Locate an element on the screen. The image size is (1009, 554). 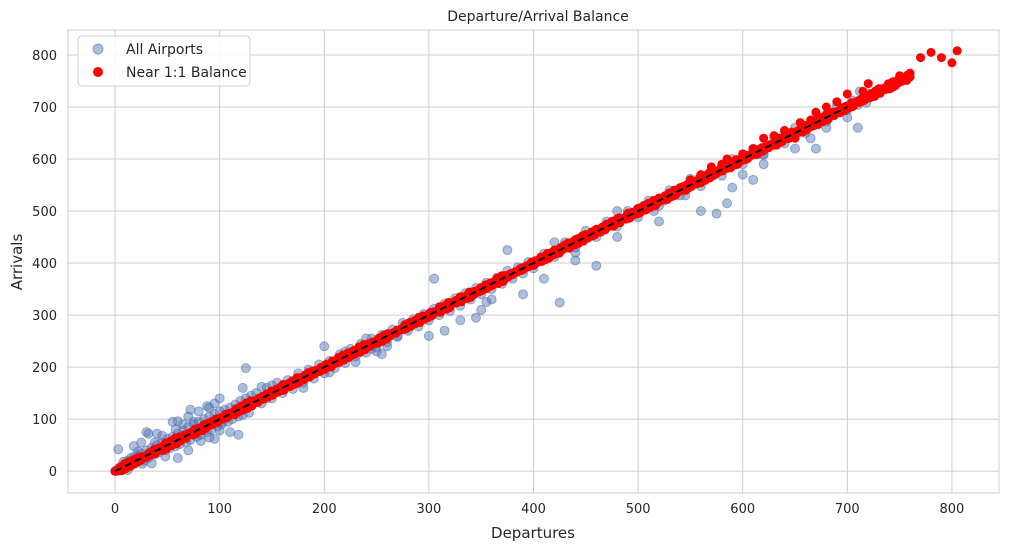
y-tick-label: 800 is located at coordinates (44, 56).